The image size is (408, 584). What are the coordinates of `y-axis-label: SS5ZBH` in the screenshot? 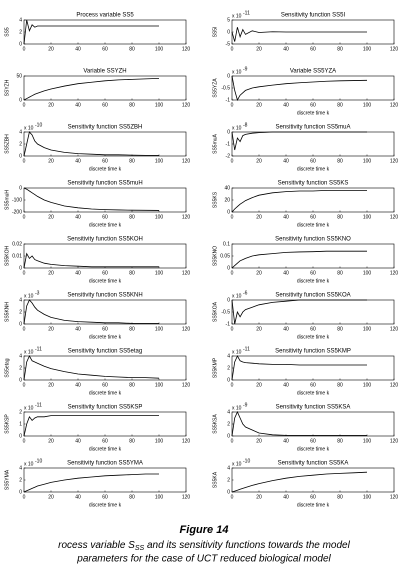 It's located at (7, 144).